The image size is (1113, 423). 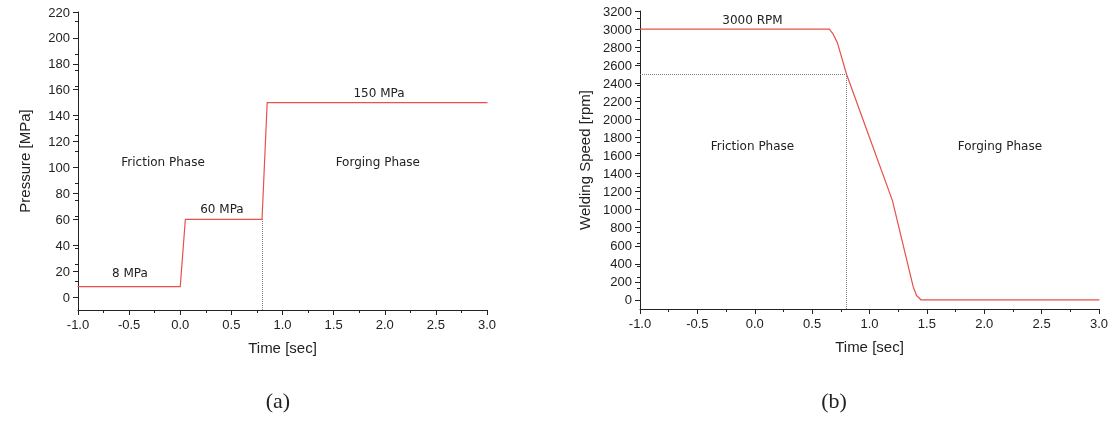 I want to click on y-tick-label: 1400, so click(x=617, y=174).